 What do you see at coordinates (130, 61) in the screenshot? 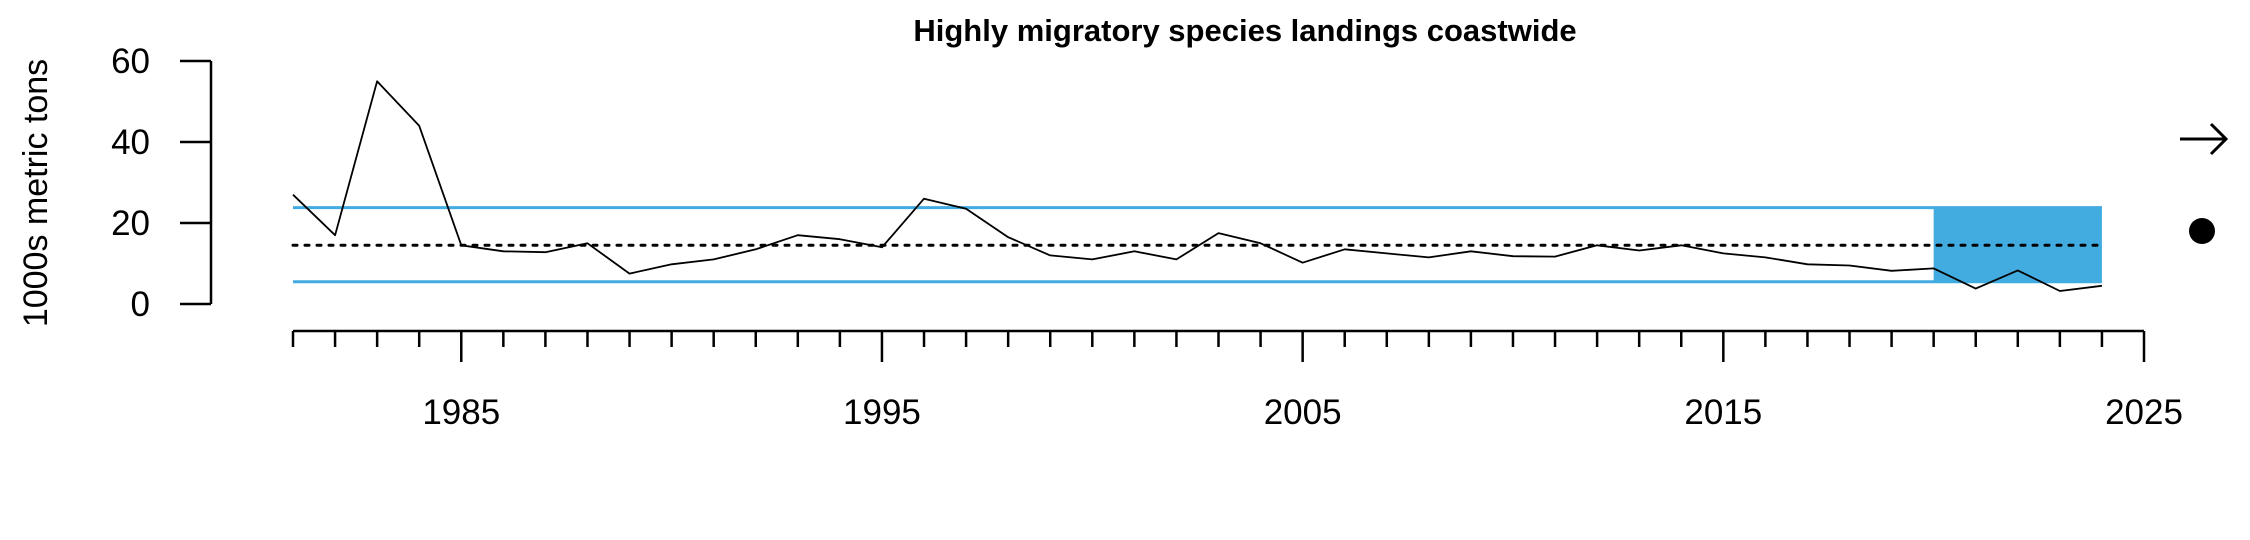
I see `y-tick-label: 60` at bounding box center [130, 61].